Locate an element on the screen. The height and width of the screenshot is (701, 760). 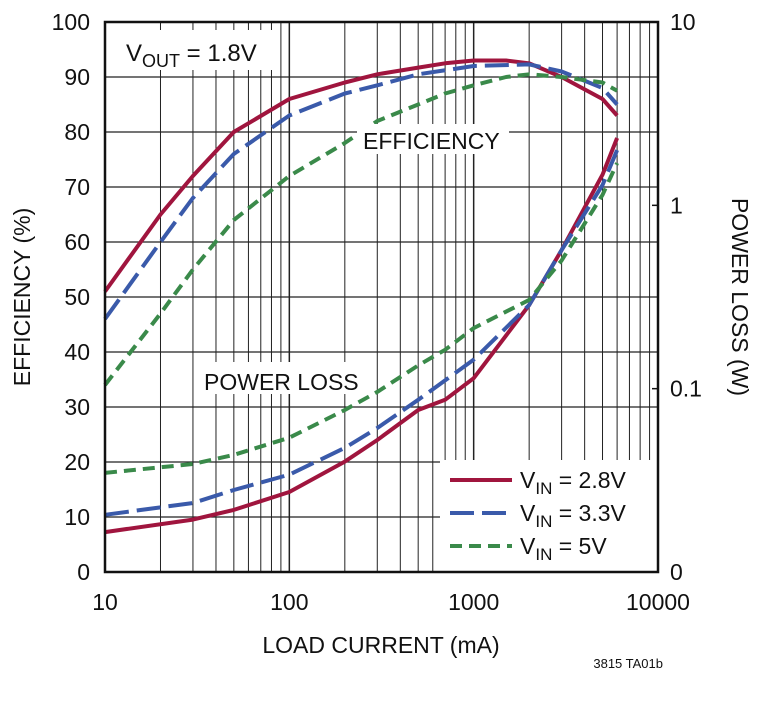
vout-label-bg is located at coordinates (199, 50).